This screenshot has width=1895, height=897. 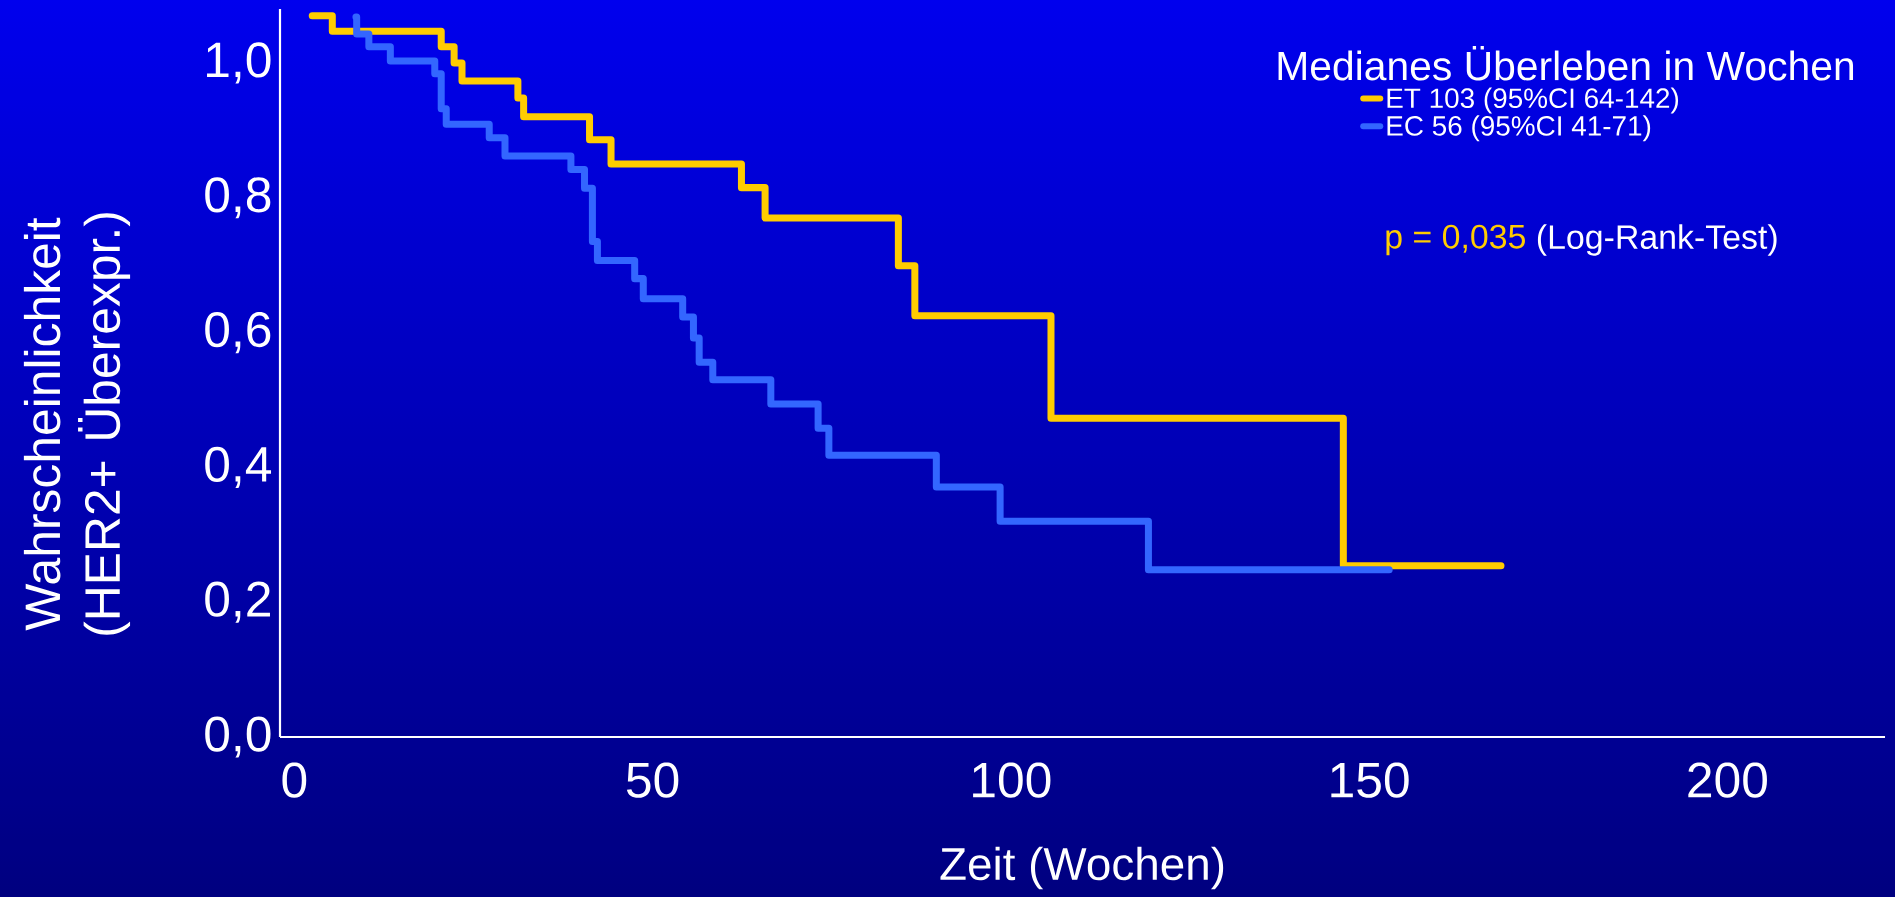 What do you see at coordinates (1455, 240) in the screenshot?
I see `annotation: p = 0,035` at bounding box center [1455, 240].